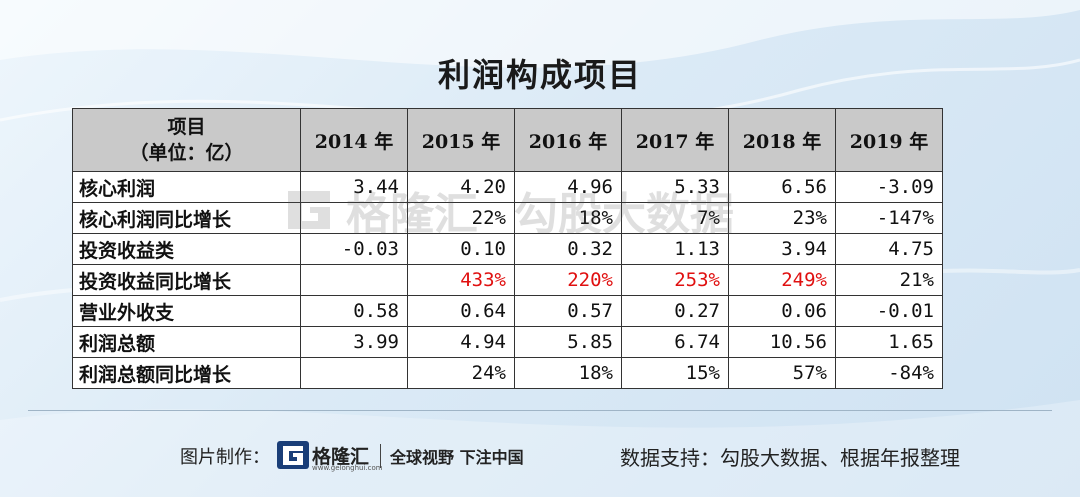  I want to click on value-cell: 6.56, so click(782, 187).